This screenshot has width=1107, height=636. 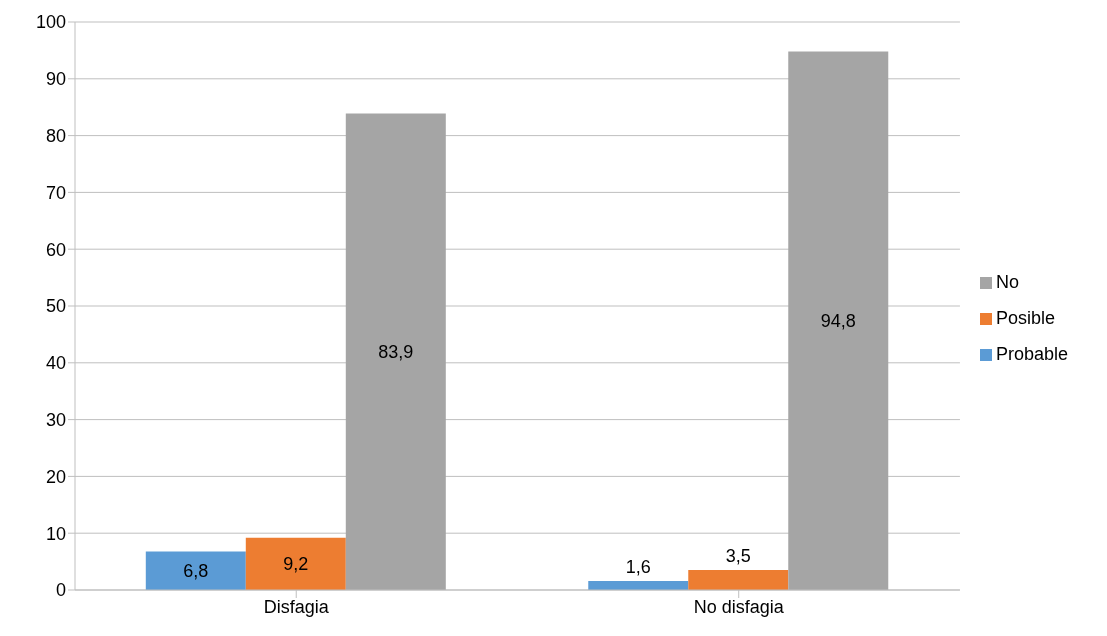 What do you see at coordinates (738, 556) in the screenshot?
I see `data-label: 3,5` at bounding box center [738, 556].